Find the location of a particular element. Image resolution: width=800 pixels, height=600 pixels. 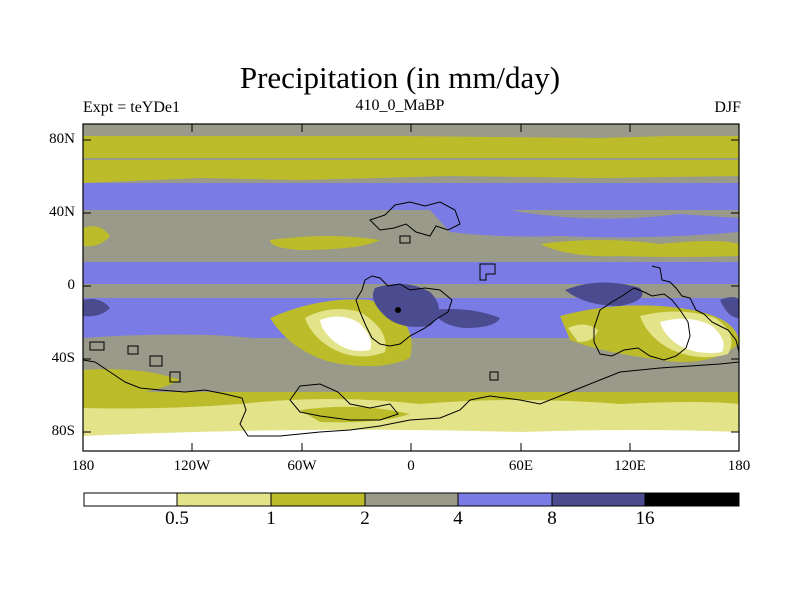

outline-islet-c is located at coordinates (175, 377).